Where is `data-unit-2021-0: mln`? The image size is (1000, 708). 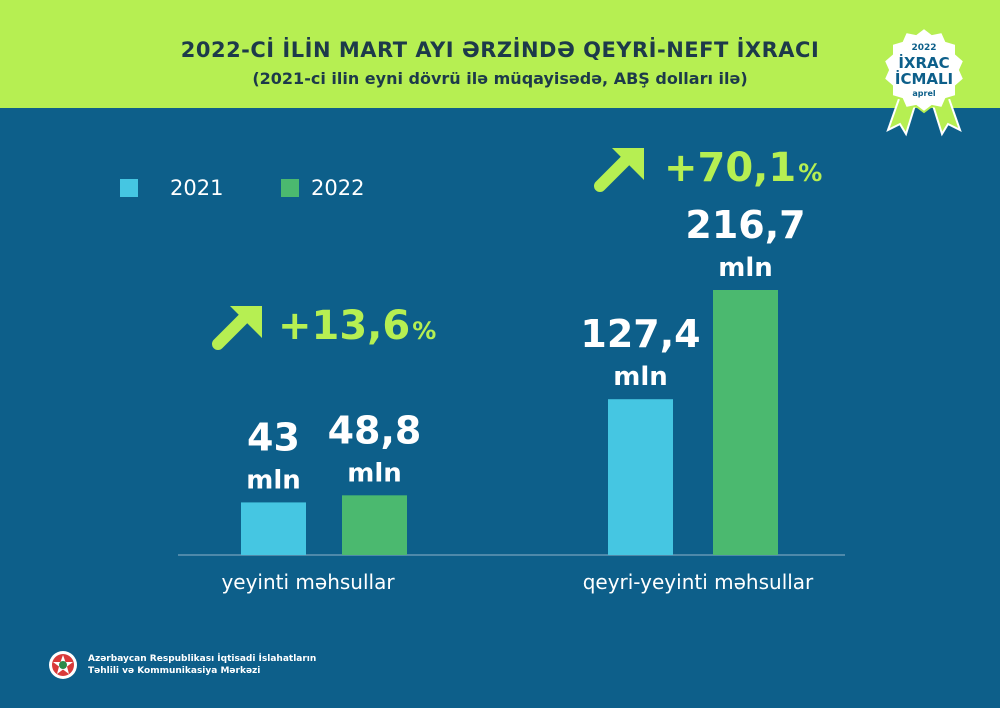 data-unit-2021-0: mln is located at coordinates (273, 480).